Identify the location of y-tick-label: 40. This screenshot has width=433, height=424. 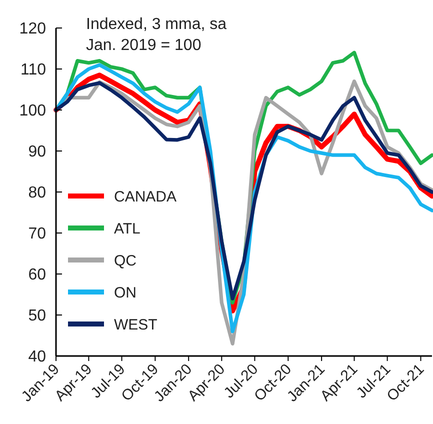
(37, 357).